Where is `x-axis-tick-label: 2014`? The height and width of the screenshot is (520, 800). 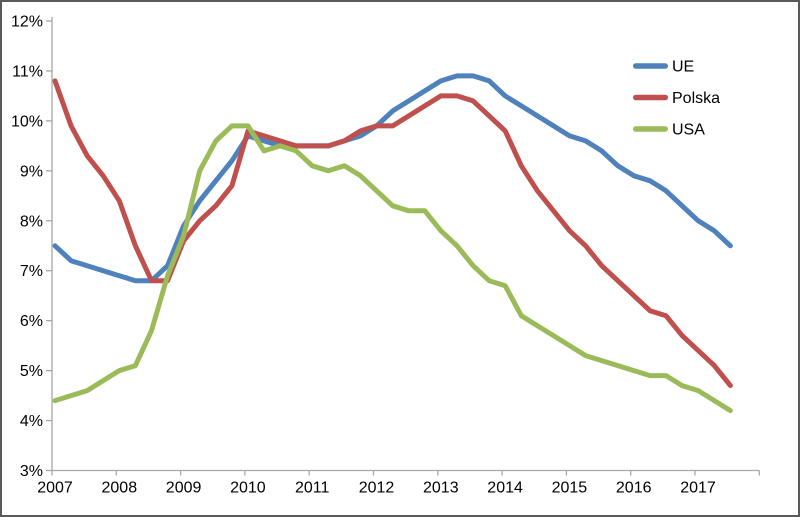 x-axis-tick-label: 2014 is located at coordinates (505, 488).